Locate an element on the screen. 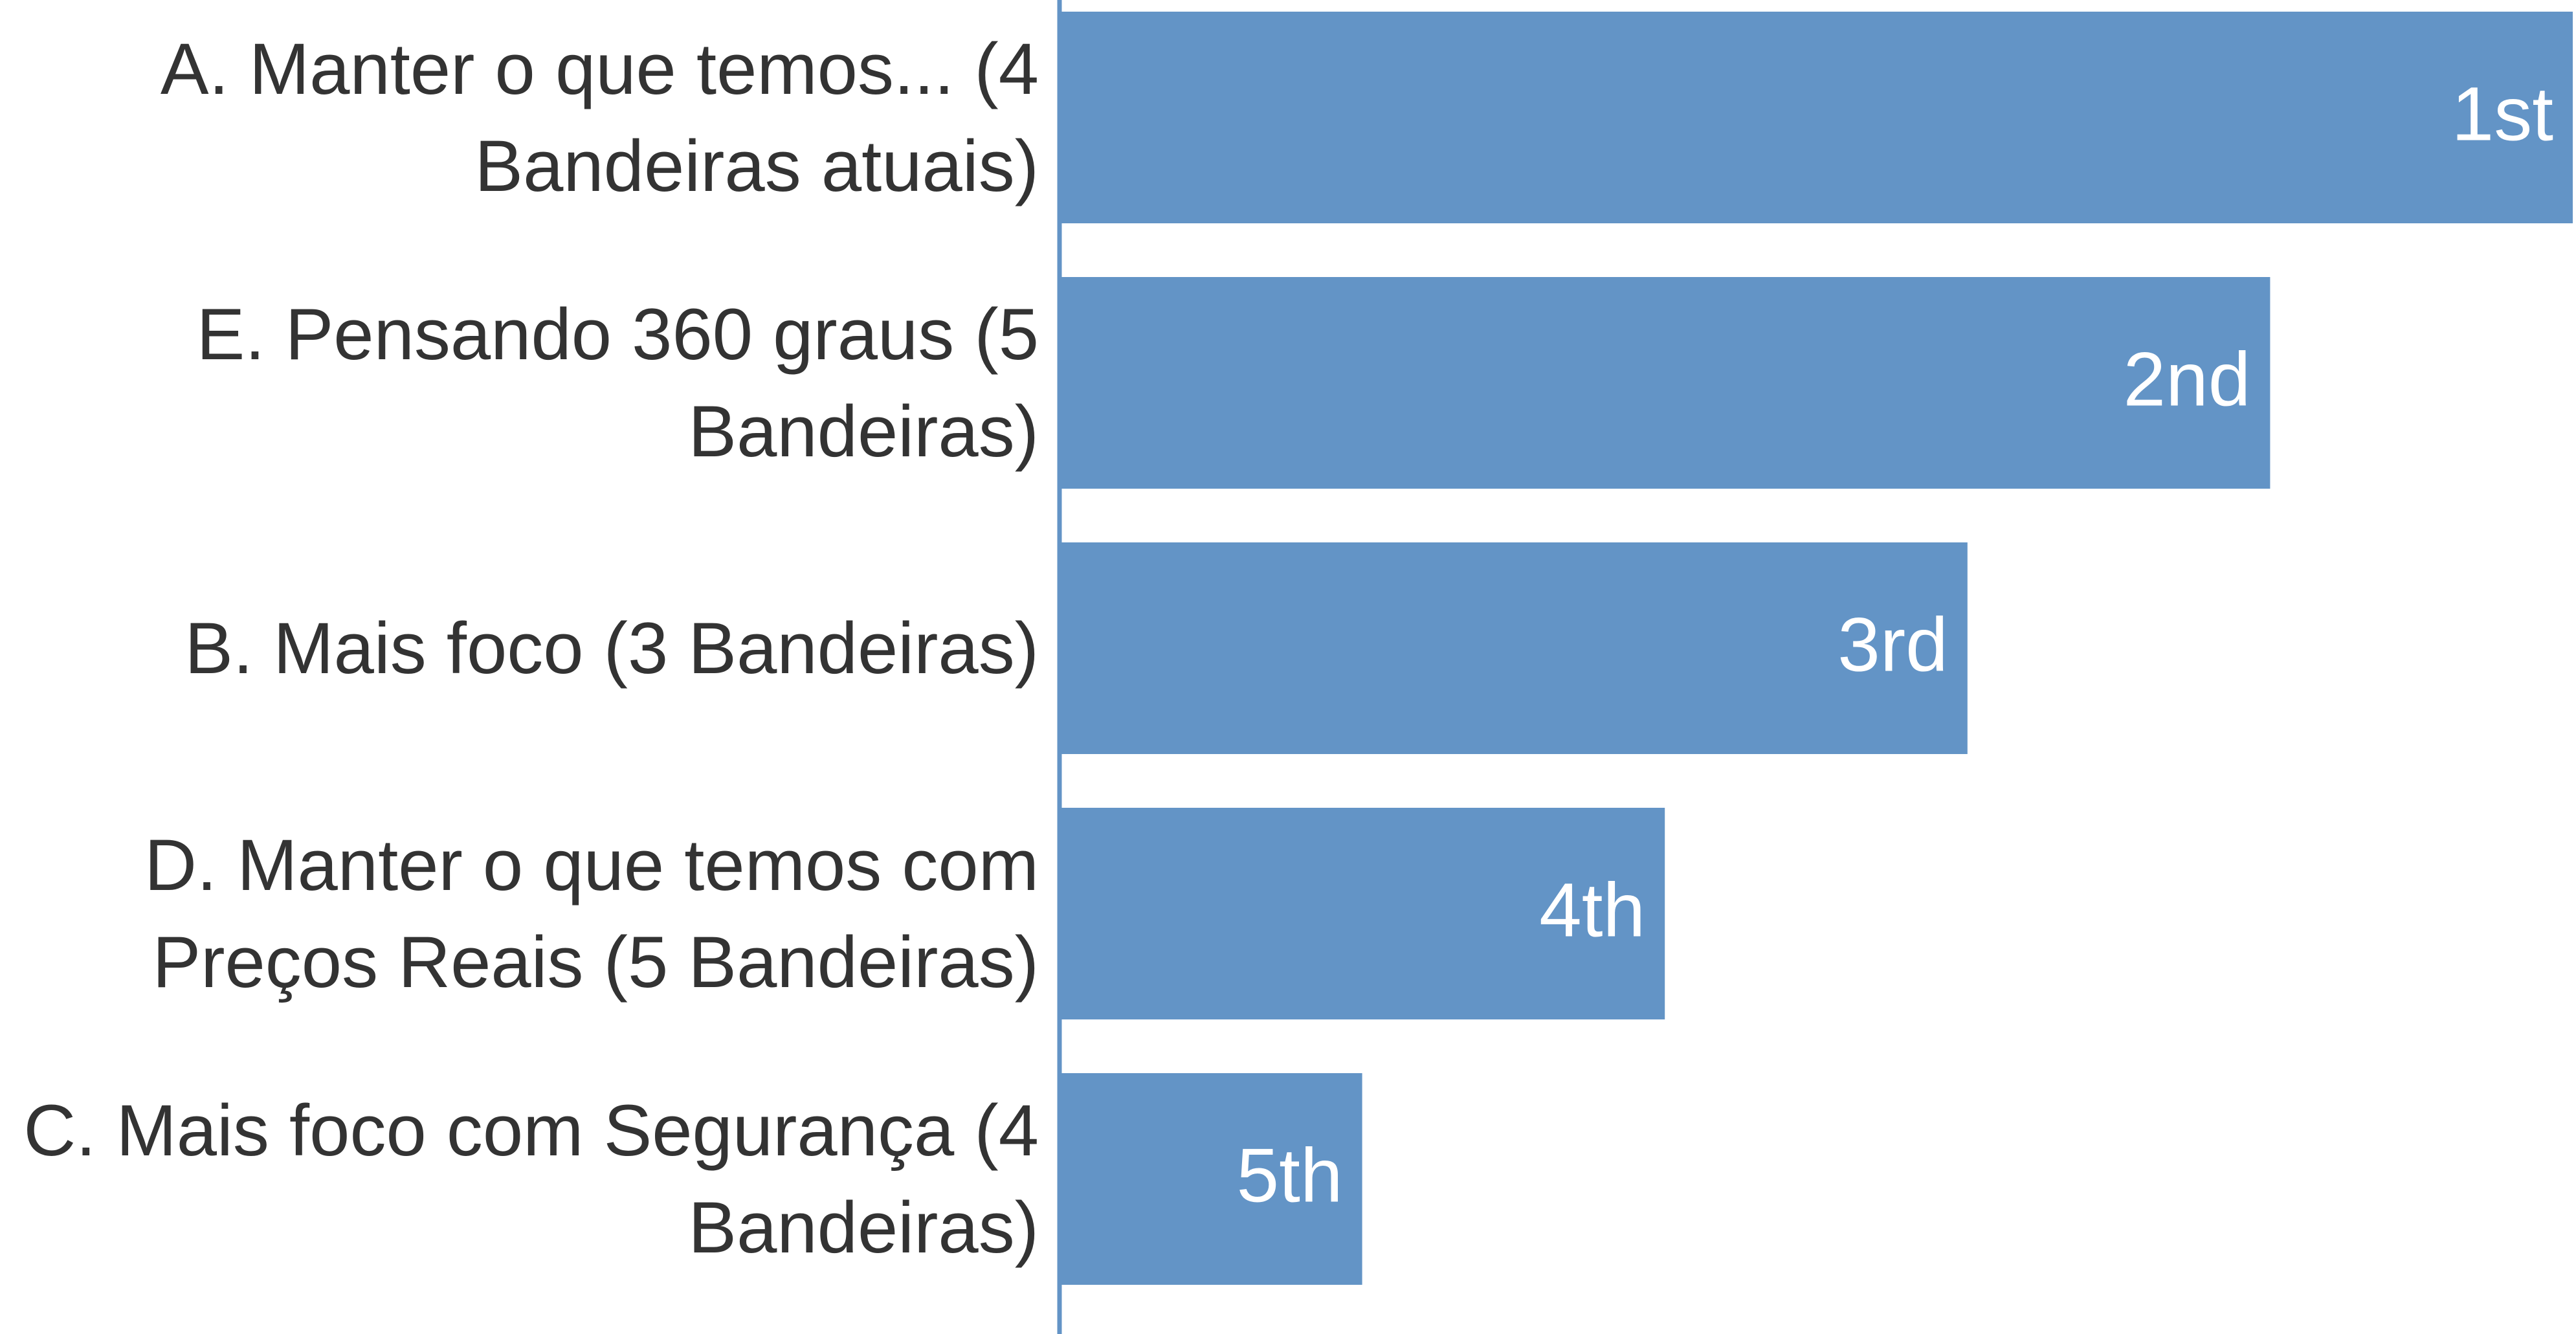 This screenshot has height=1334, width=2576. category-label: C. Mais foco com Segurança (4 Bandeiras) is located at coordinates (531, 1178).